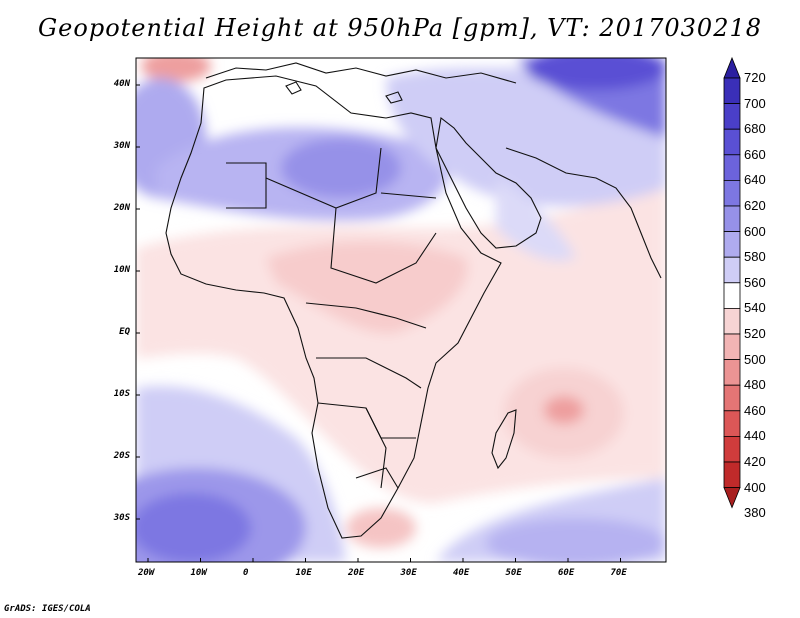  What do you see at coordinates (303, 573) in the screenshot?
I see `lon-tick-label: 10E` at bounding box center [303, 573].